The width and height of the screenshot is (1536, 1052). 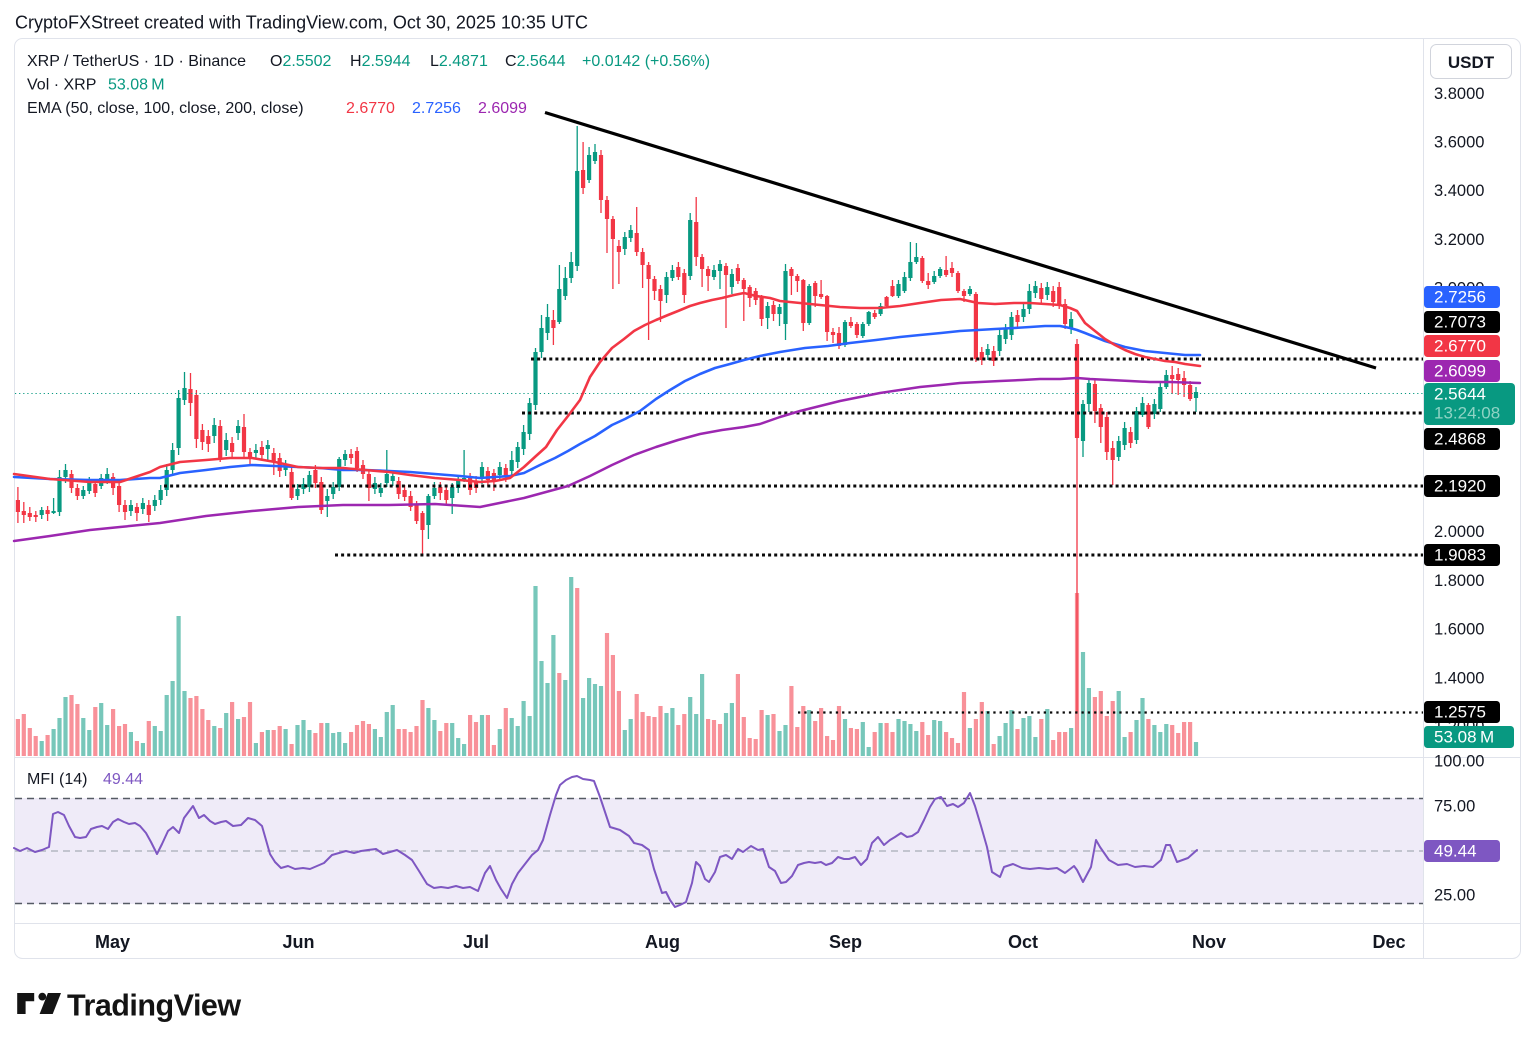 What do you see at coordinates (380, 61) in the screenshot?
I see `svg-text: H2.5944` at bounding box center [380, 61].